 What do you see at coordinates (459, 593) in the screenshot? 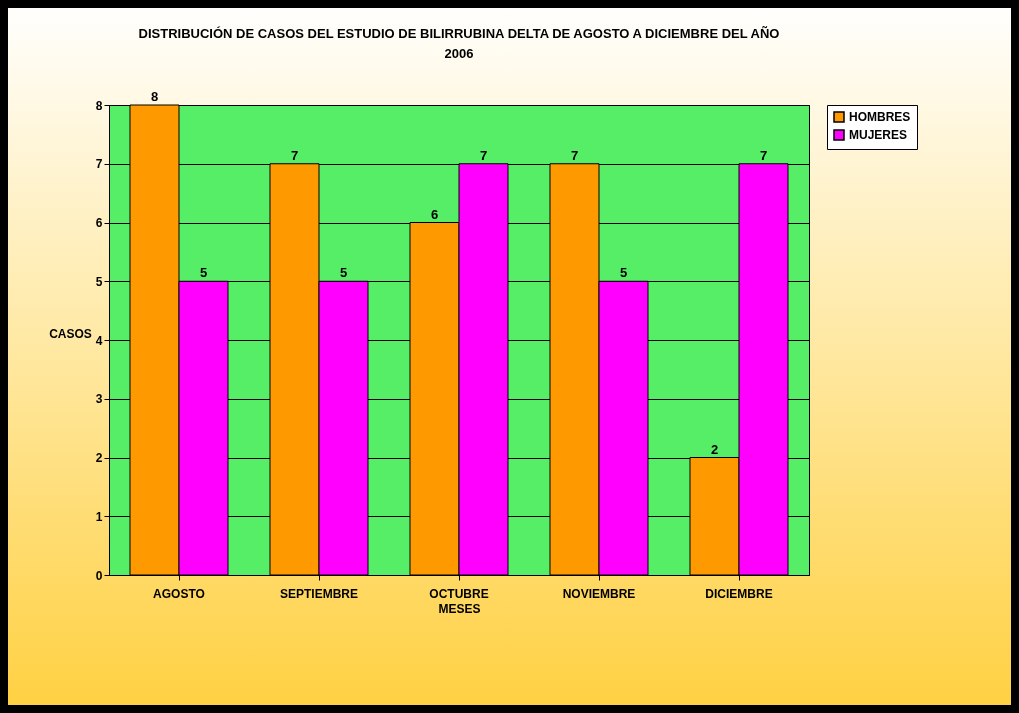
I see `x-tick-label: OCTUBRE` at bounding box center [459, 593].